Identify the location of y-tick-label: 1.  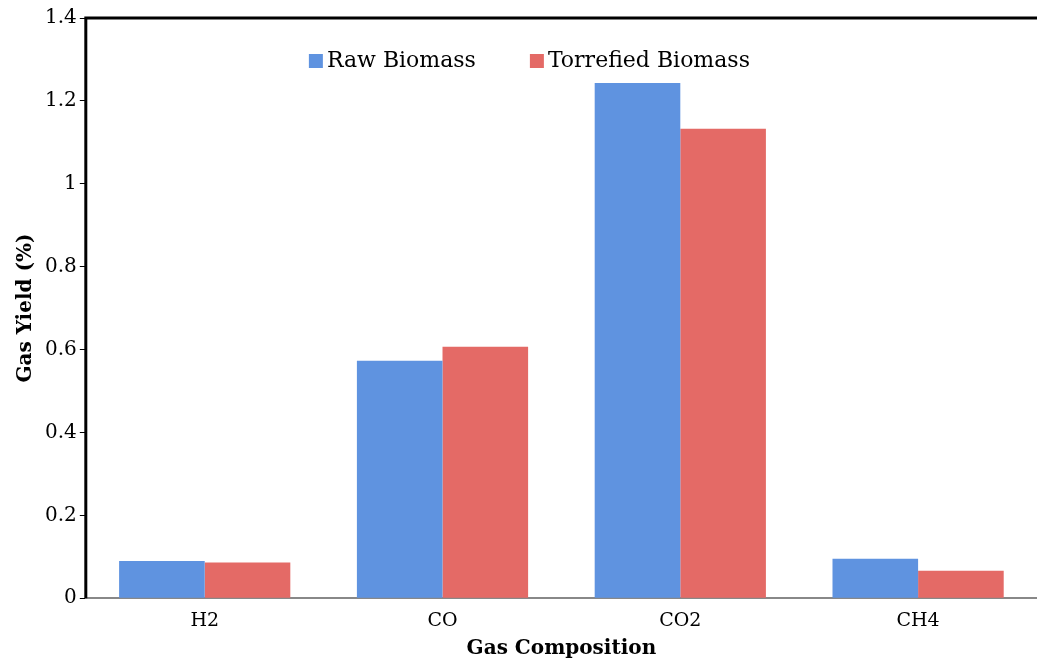
(70, 181).